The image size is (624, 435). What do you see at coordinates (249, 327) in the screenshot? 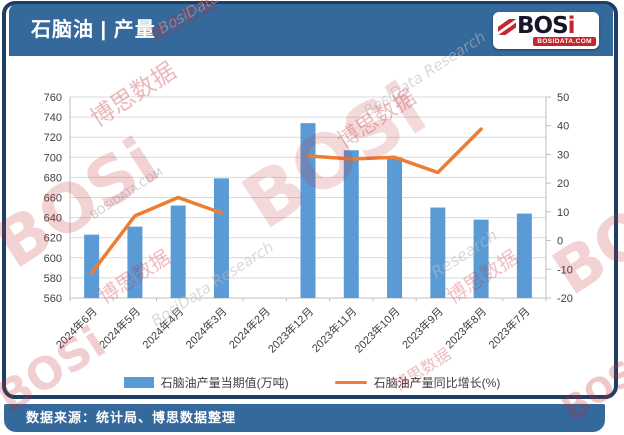
I see `x-axis-label: 2024年2月` at bounding box center [249, 327].